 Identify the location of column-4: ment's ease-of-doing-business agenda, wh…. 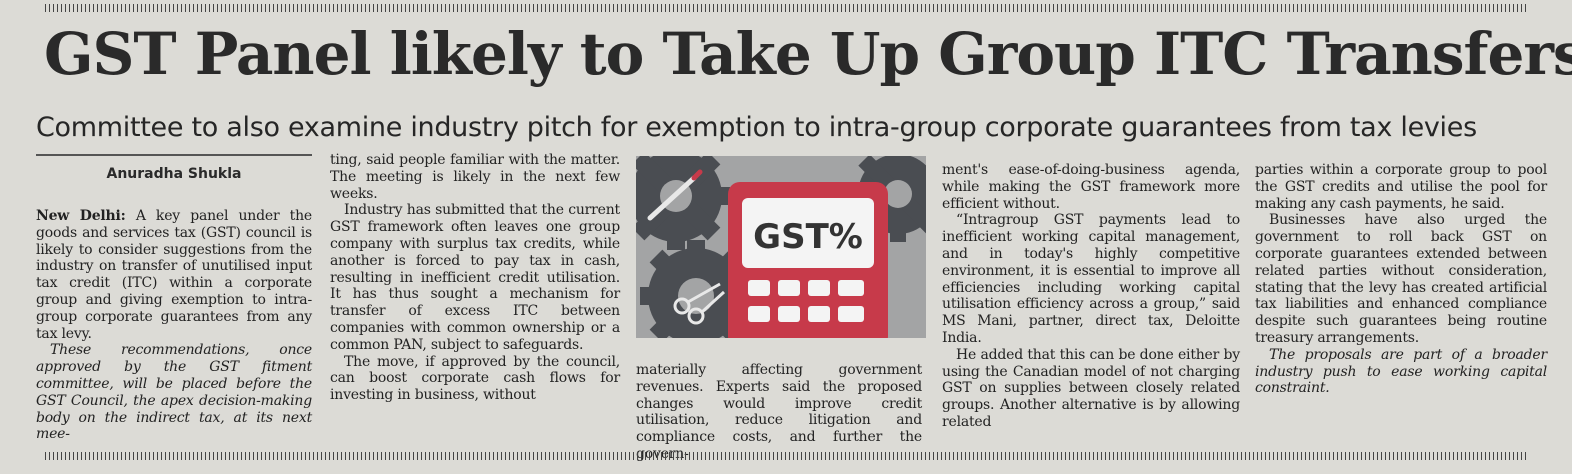
(1091, 296).